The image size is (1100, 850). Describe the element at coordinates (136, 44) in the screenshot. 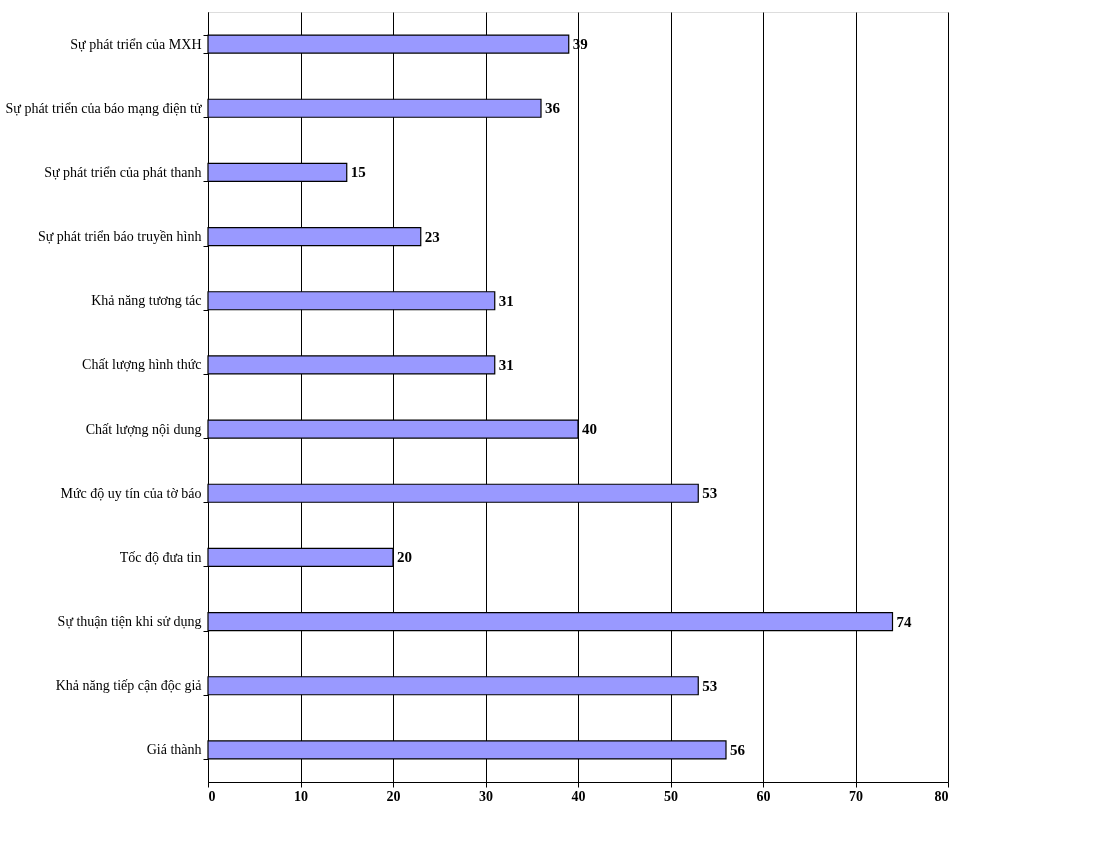

I see `y-tick-label: Sự phát triển của MXH` at that location.